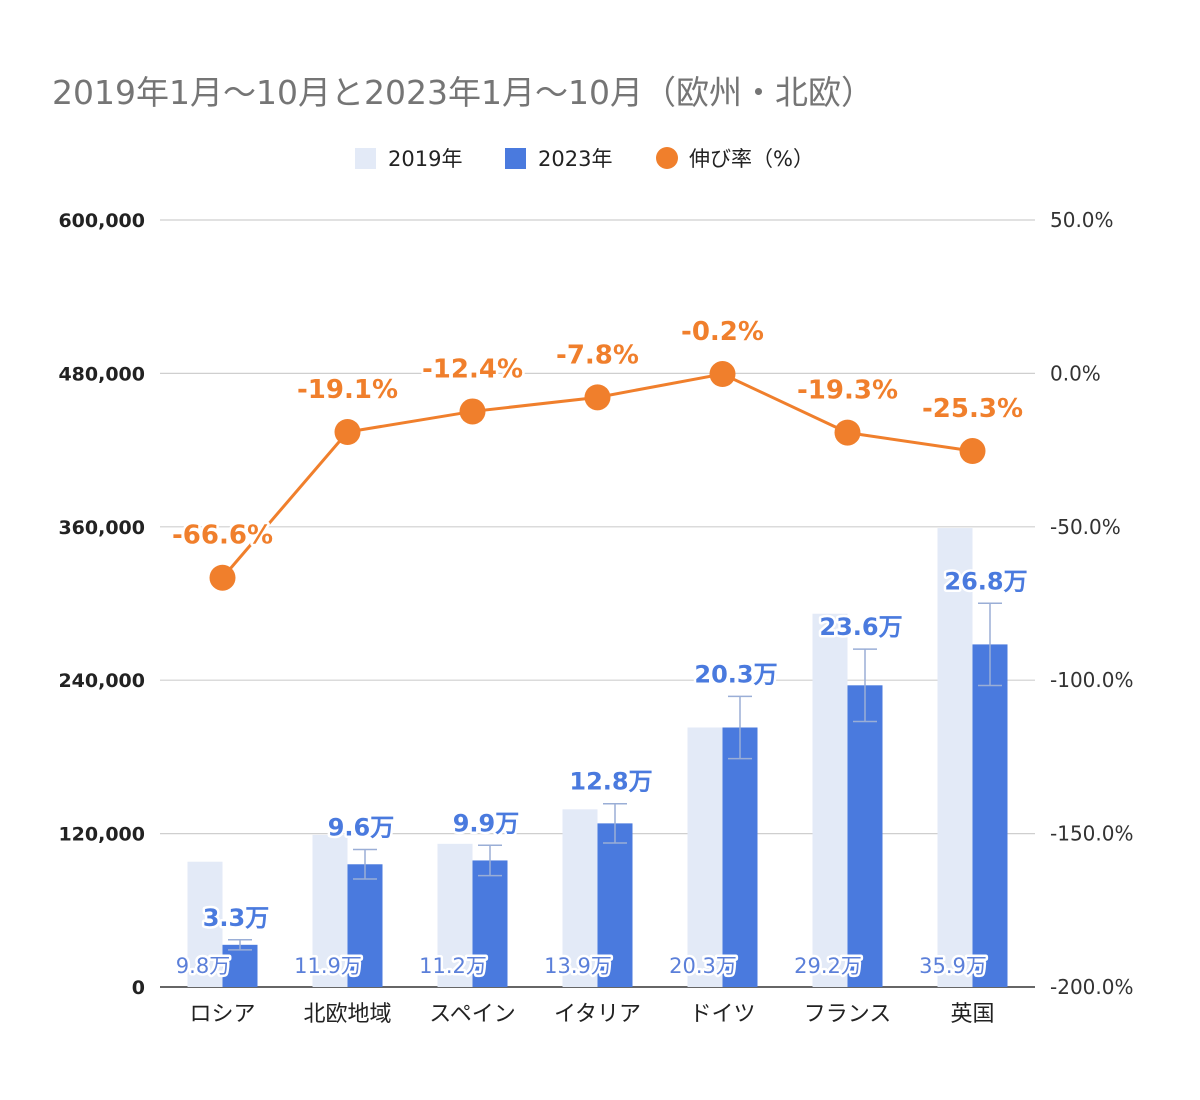  Describe the element at coordinates (101, 835) in the screenshot. I see `left-tick-label: 120,000` at that location.